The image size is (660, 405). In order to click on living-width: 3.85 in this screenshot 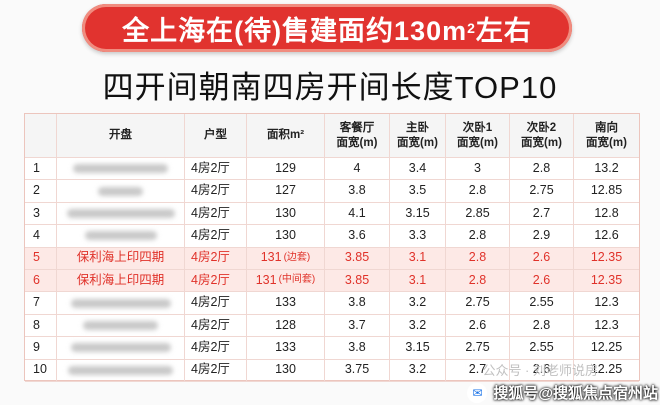, I will do `click(357, 281)`.